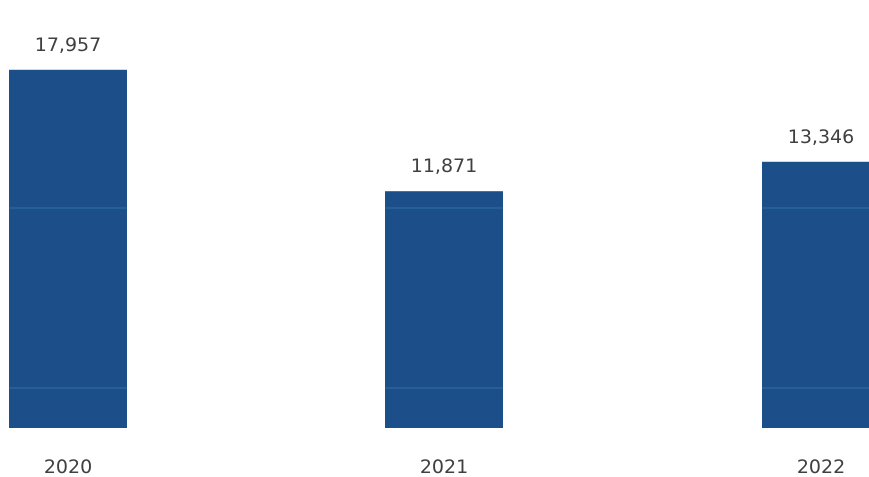  Describe the element at coordinates (444, 166) in the screenshot. I see `data-label-2021: 11,871` at that location.